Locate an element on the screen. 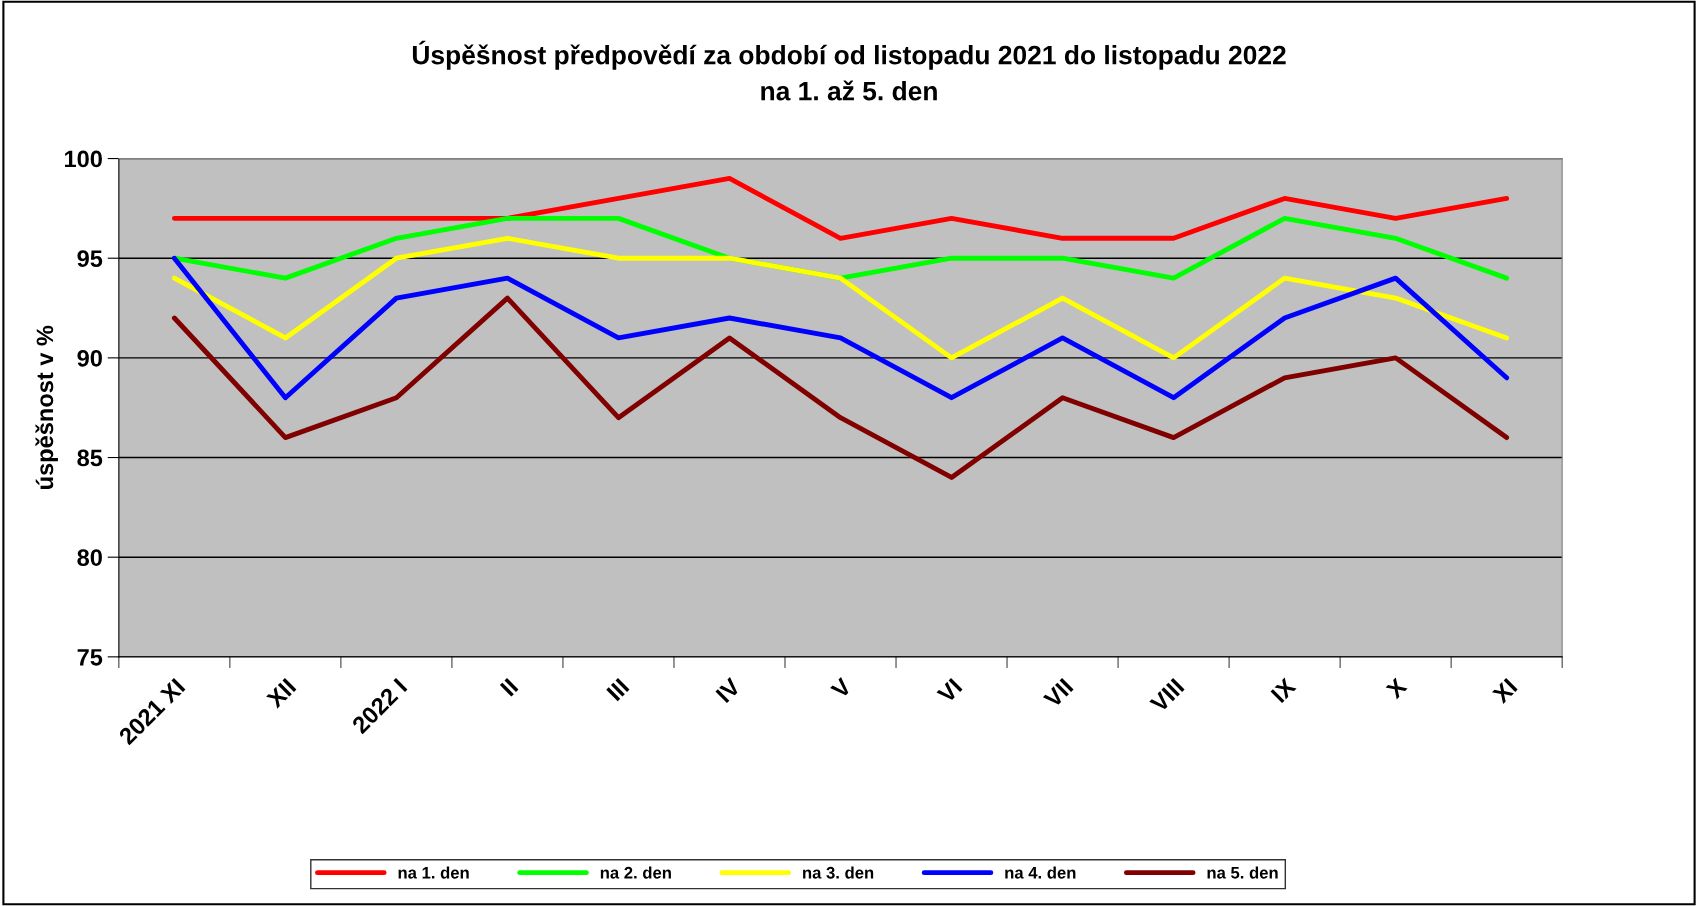 This screenshot has width=1698, height=906. x-tick-label: V is located at coordinates (841, 688).